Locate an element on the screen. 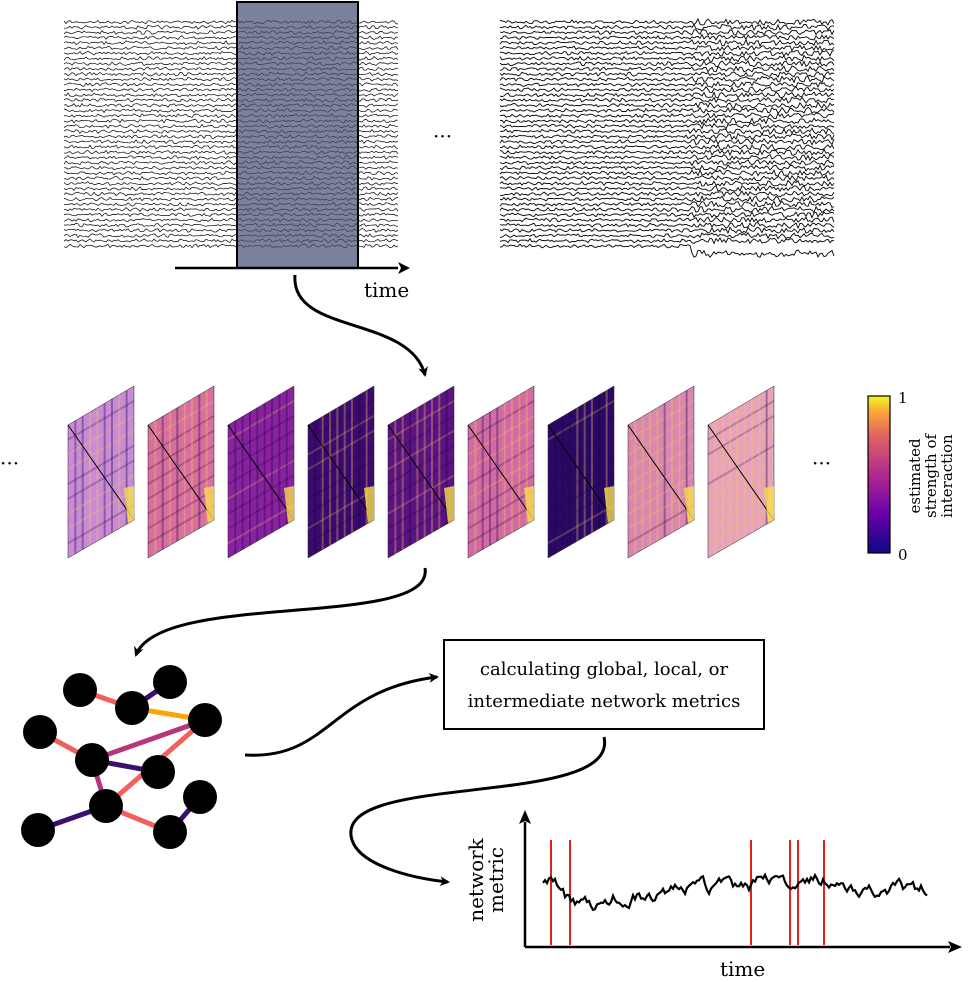 This screenshot has height=982, width=969. plot-x-arrowhead is located at coordinates (955, 947).